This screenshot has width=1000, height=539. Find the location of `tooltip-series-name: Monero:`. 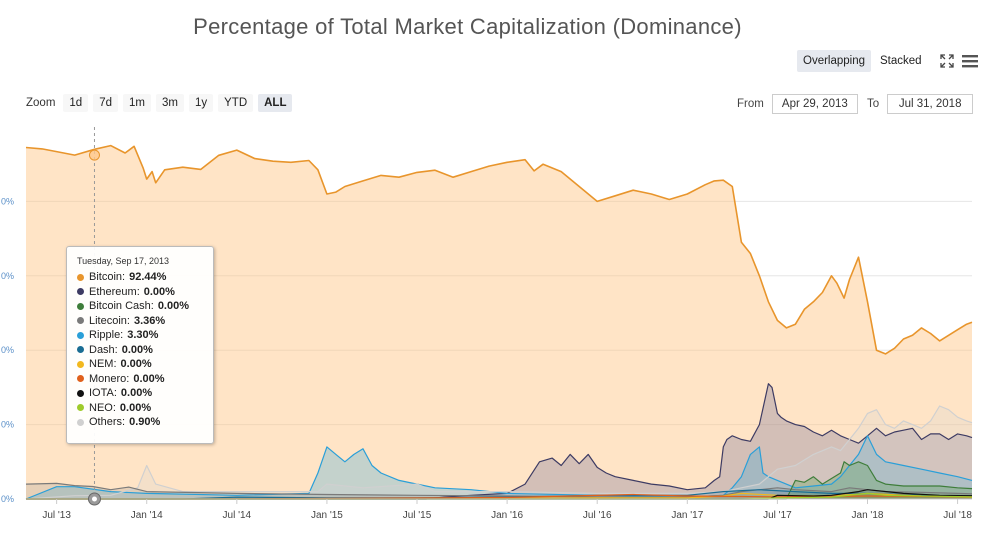

tooltip-series-name: Monero: is located at coordinates (109, 378).